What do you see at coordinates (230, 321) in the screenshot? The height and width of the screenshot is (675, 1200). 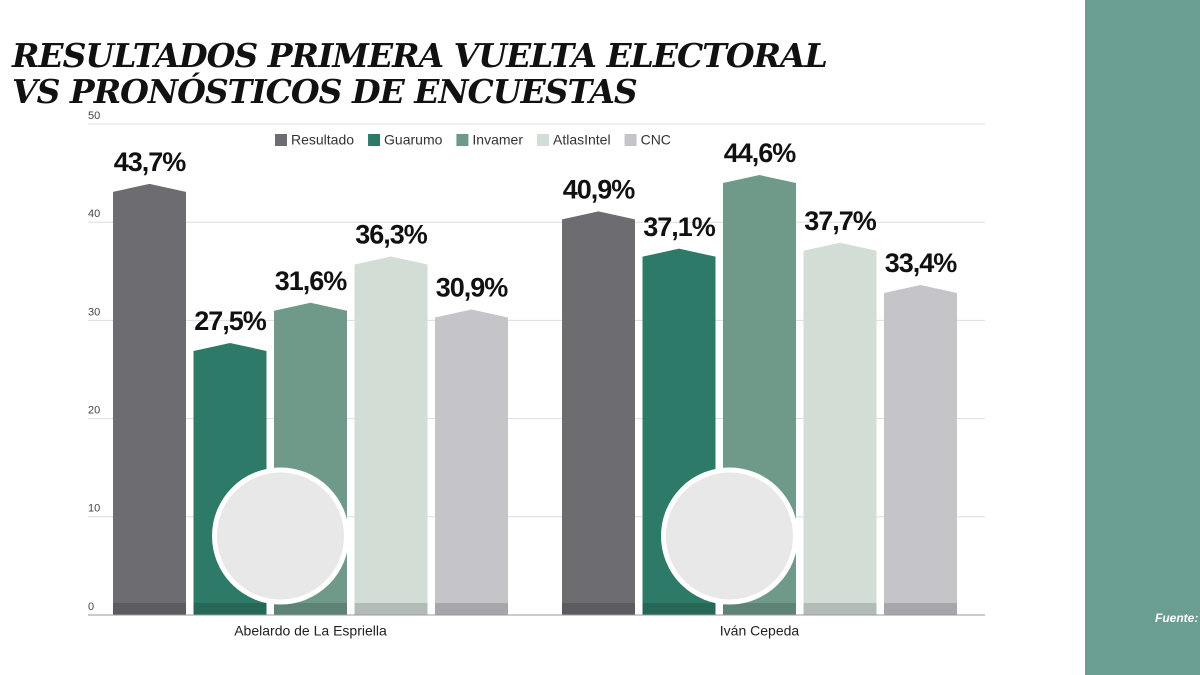 I see `value-label: 27,5%` at bounding box center [230, 321].